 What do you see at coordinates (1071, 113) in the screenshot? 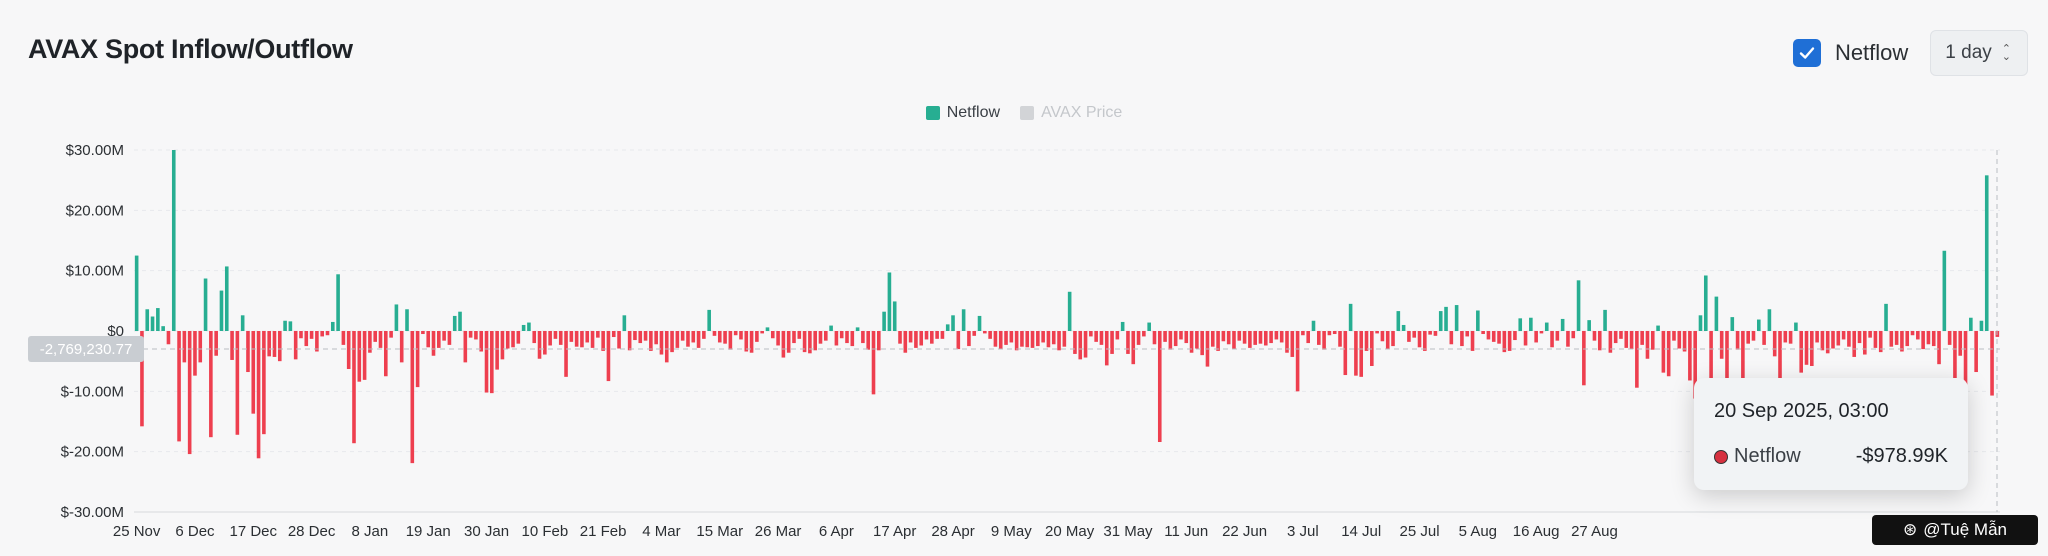
I see `legend-avax-price: AVAX Price` at bounding box center [1071, 113].